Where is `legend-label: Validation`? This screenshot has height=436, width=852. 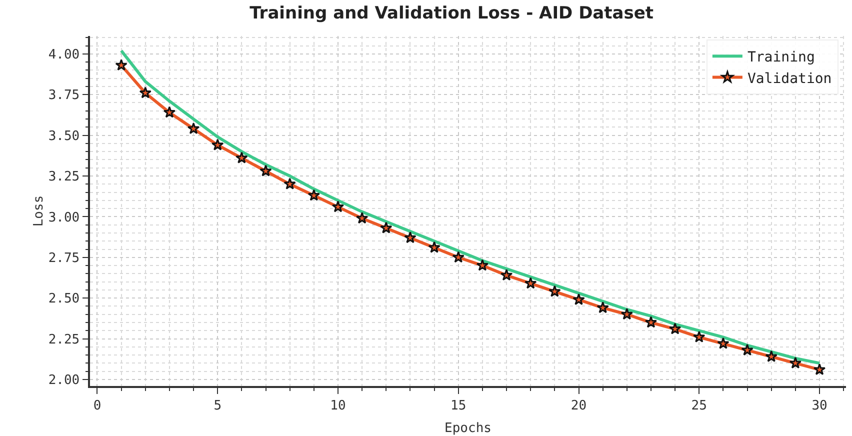
legend-label: Validation is located at coordinates (789, 78).